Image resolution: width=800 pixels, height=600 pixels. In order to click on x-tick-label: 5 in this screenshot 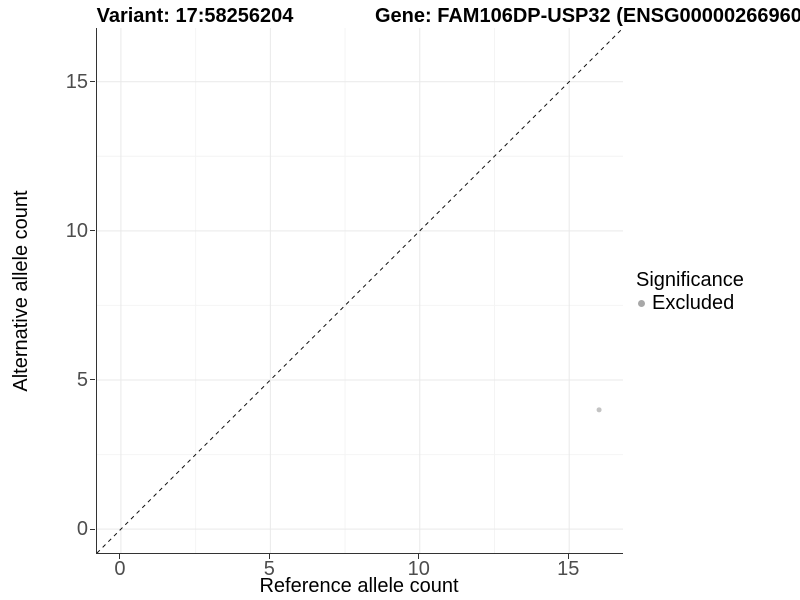, I will do `click(269, 569)`.